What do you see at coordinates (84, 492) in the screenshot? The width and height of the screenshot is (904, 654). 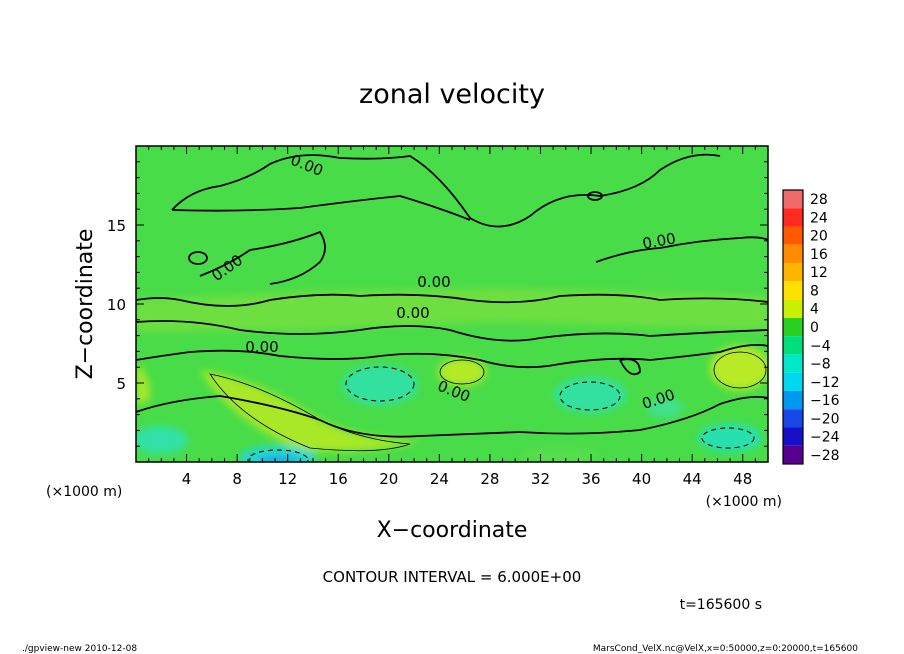 I see `x-unit-left: (×1000 m)` at bounding box center [84, 492].